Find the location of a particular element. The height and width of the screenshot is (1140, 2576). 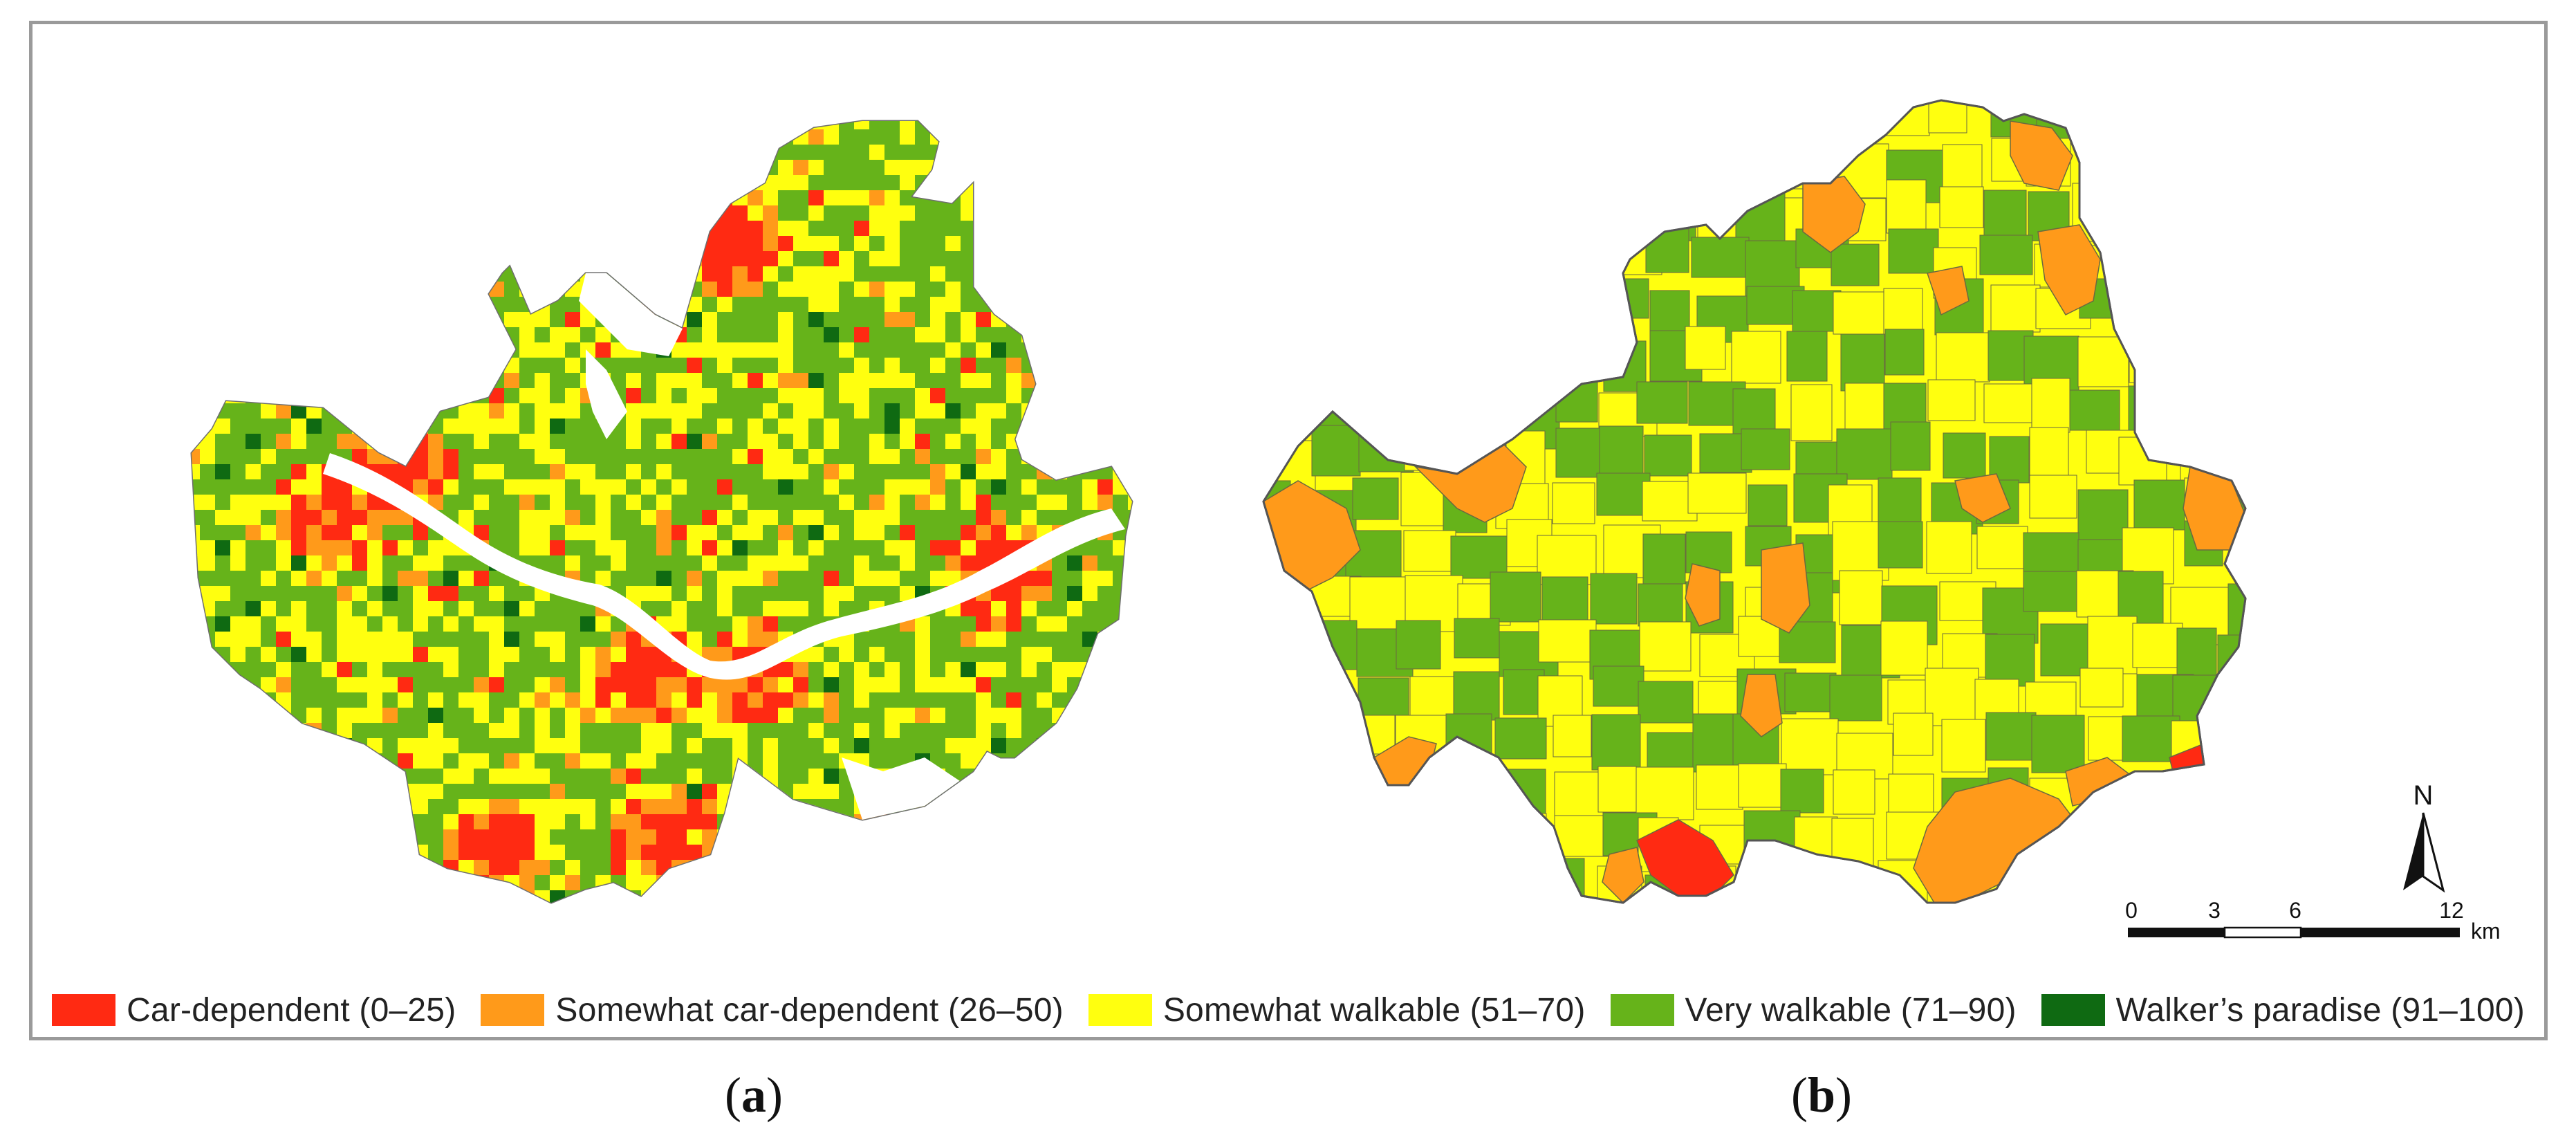

scale-tick-0: 0 is located at coordinates (2132, 911).